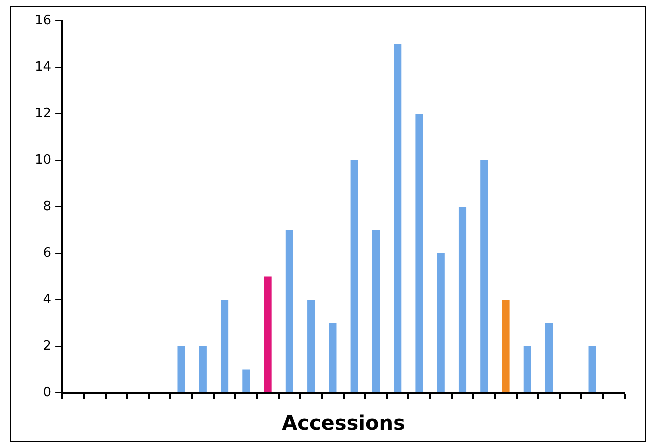 The height and width of the screenshot is (445, 657). What do you see at coordinates (43, 160) in the screenshot?
I see `y-tick-label: 10` at bounding box center [43, 160].